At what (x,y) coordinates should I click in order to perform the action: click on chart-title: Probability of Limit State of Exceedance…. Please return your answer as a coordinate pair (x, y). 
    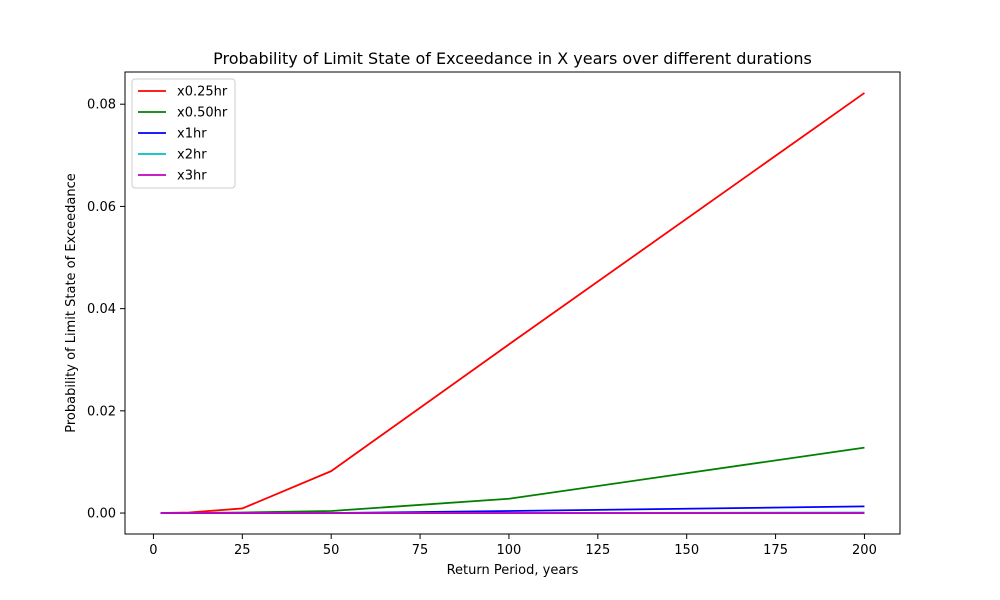
    Looking at the image, I should click on (512, 58).